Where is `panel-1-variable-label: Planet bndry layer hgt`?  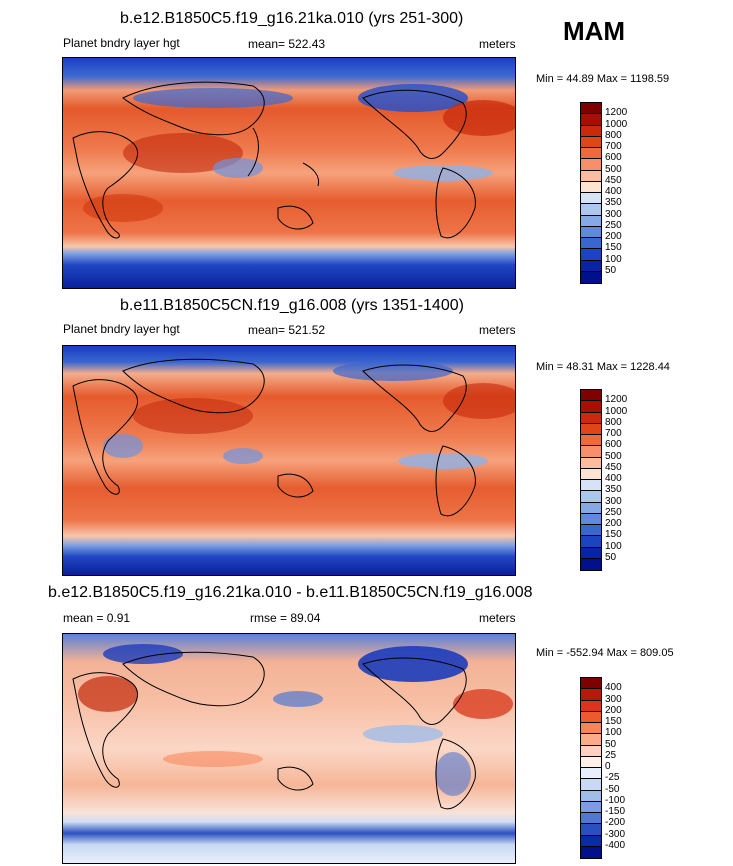
panel-1-variable-label: Planet bndry layer hgt is located at coordinates (121, 43).